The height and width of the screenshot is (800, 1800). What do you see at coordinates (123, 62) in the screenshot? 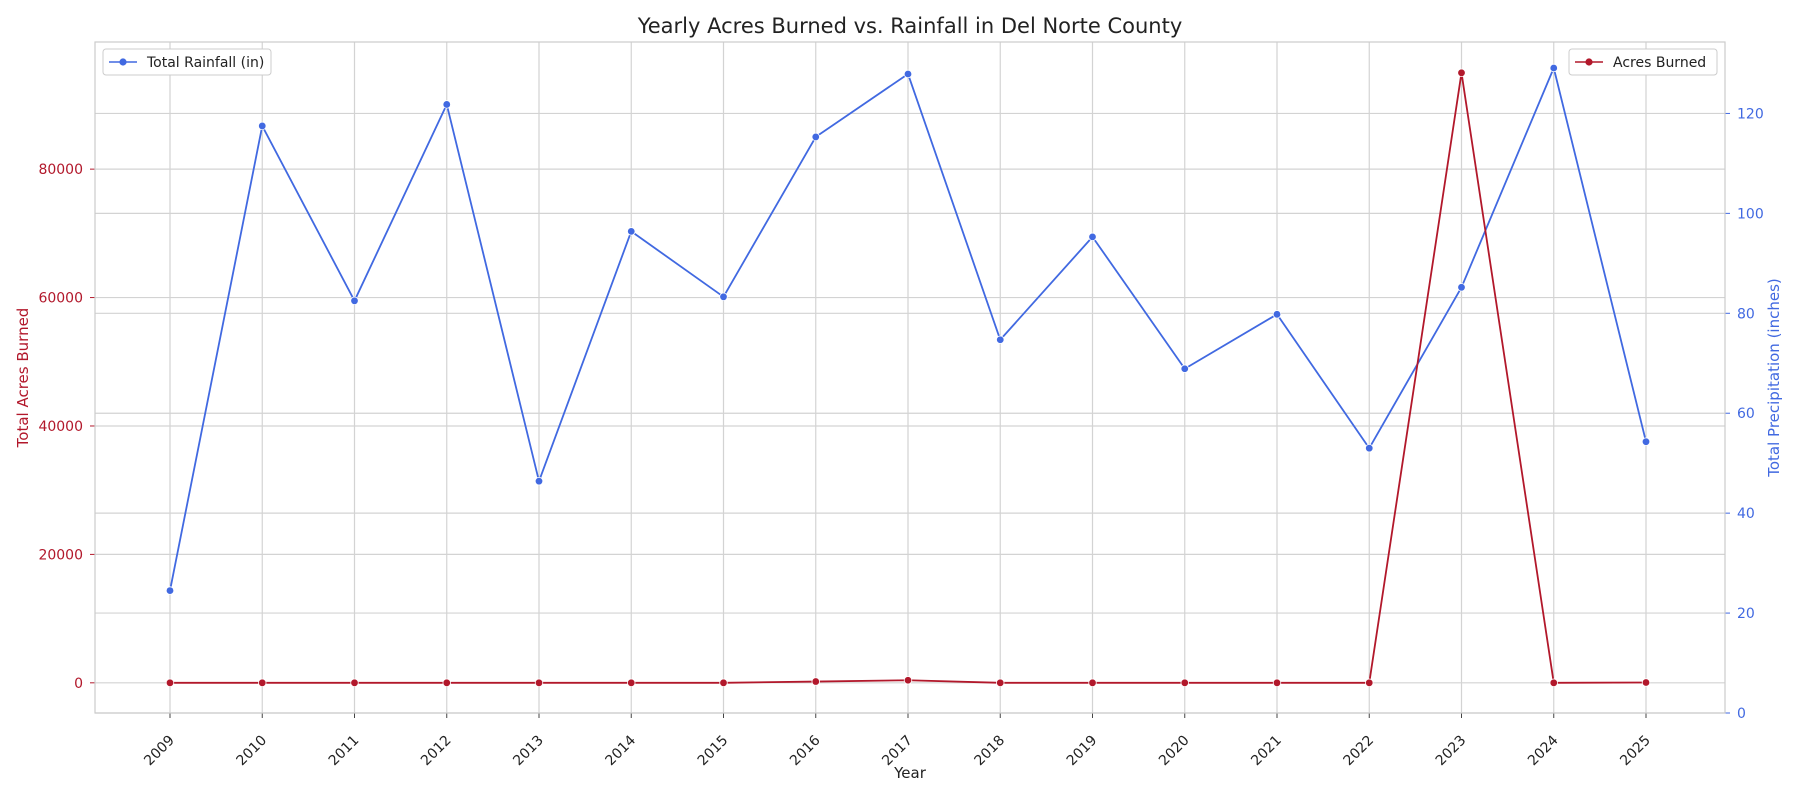
I see `legend-rainfall-marker` at bounding box center [123, 62].